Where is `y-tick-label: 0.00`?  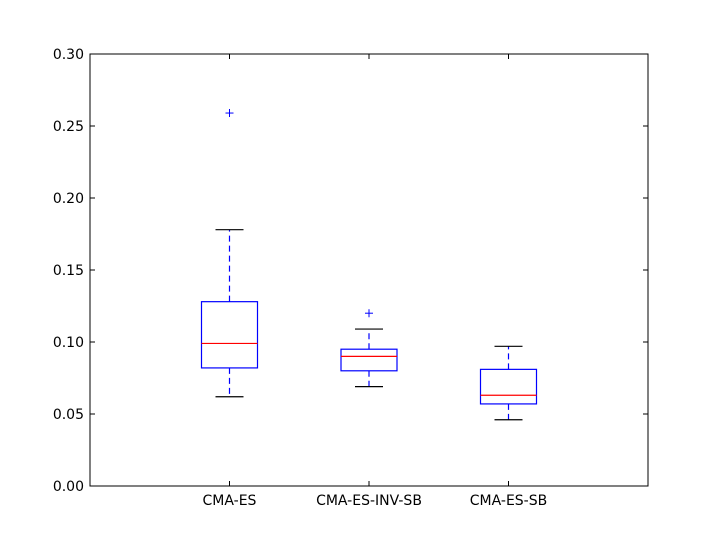 y-tick-label: 0.00 is located at coordinates (68, 487).